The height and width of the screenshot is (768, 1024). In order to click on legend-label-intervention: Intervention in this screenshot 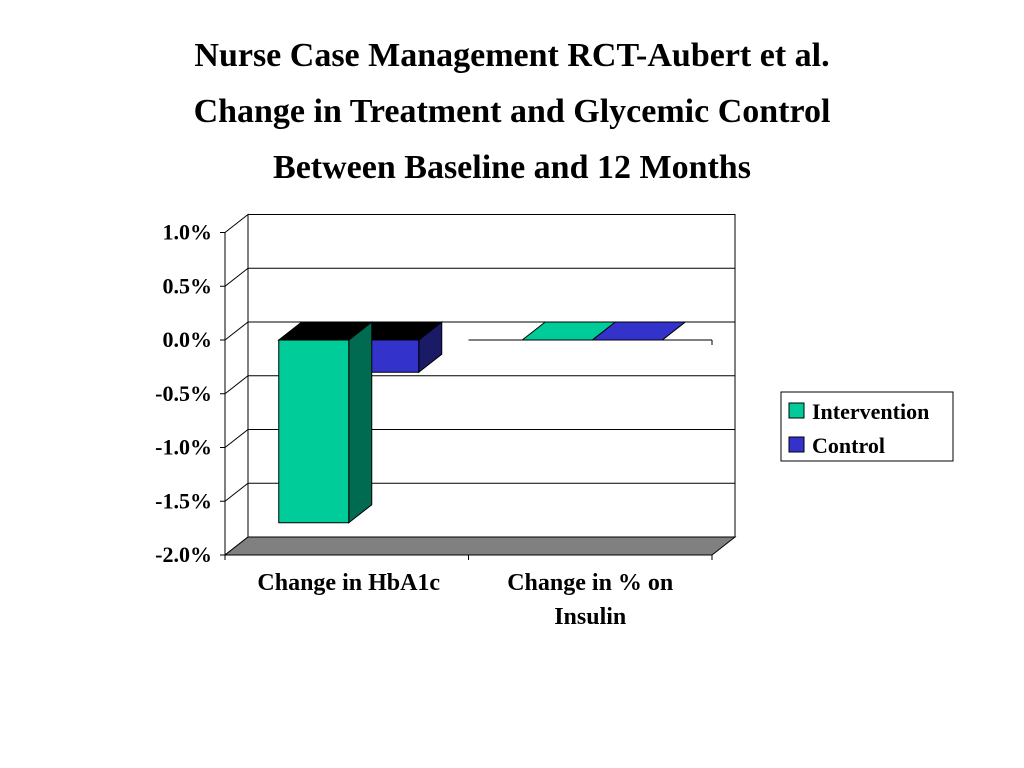, I will do `click(870, 411)`.